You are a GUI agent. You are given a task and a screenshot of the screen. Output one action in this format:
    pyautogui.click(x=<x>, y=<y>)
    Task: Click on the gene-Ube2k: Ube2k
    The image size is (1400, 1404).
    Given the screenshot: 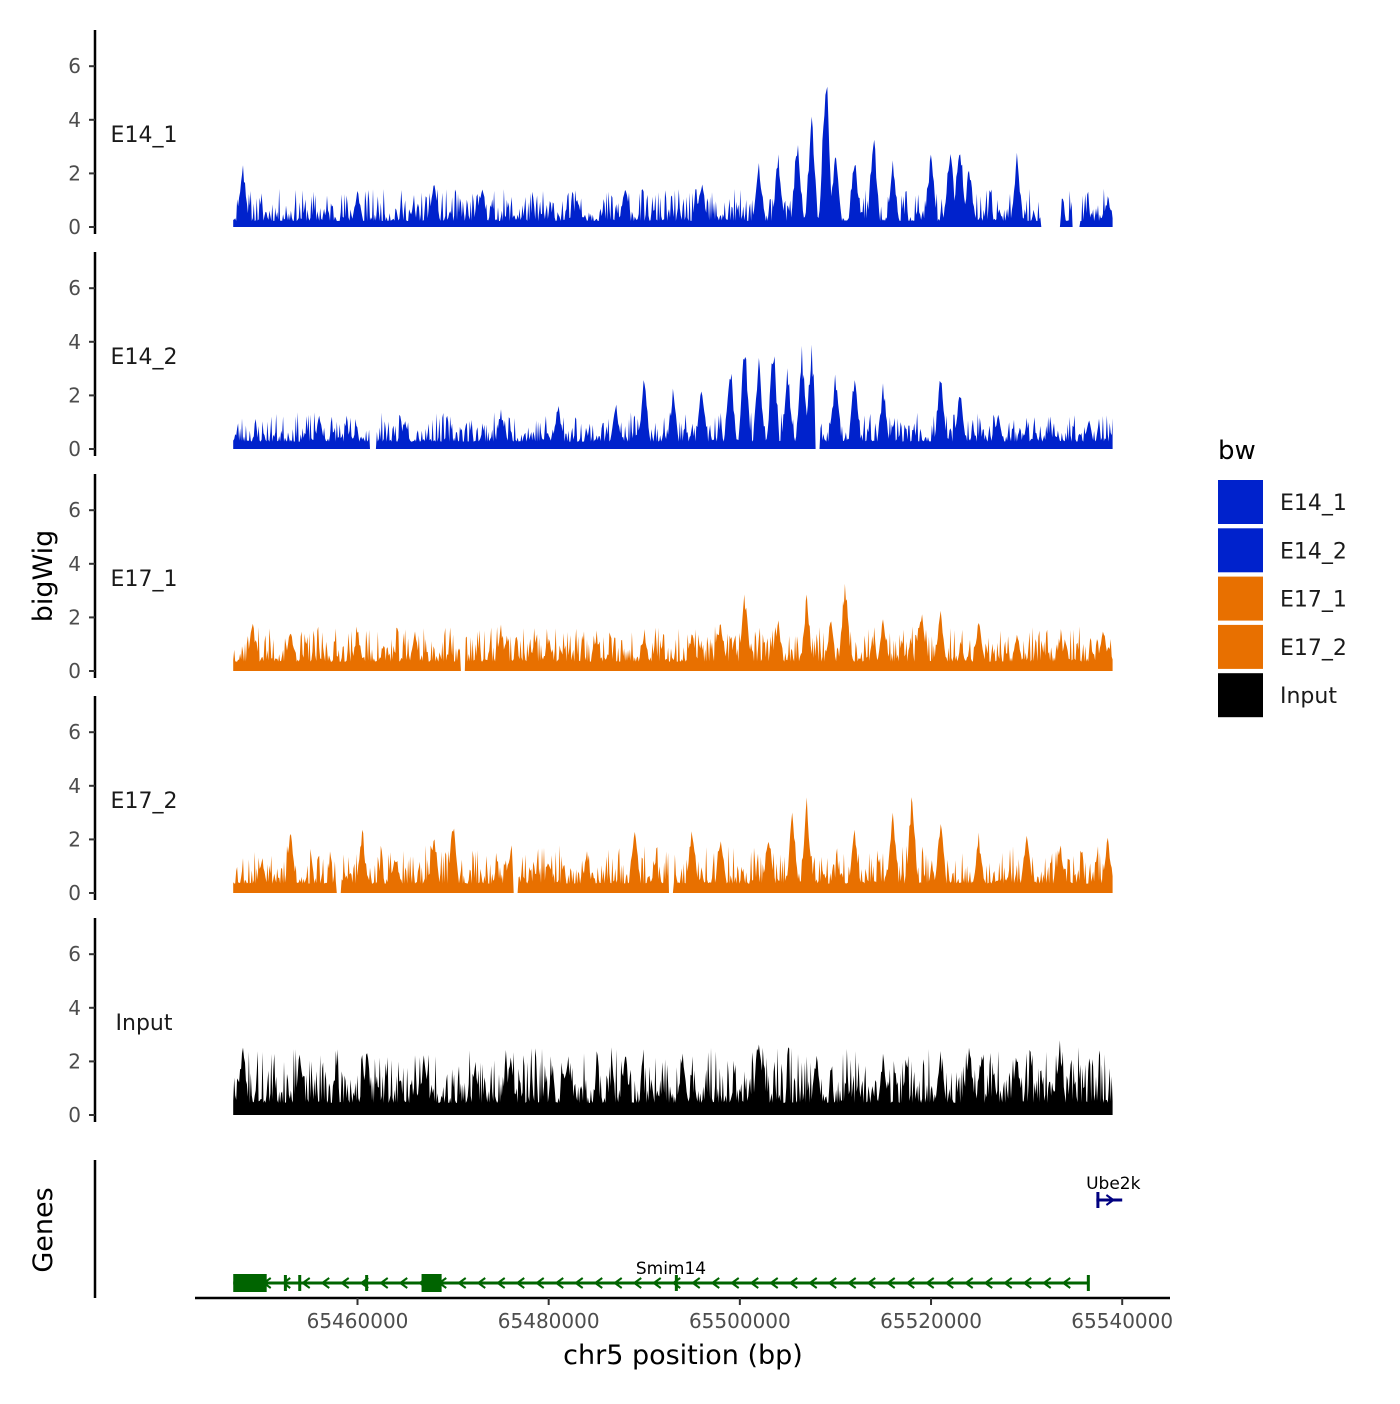 What is the action you would take?
    pyautogui.click(x=1113, y=1191)
    